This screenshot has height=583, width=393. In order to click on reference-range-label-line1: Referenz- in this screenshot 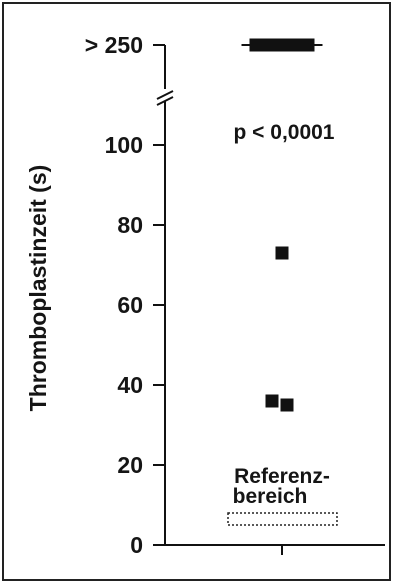, I will do `click(282, 476)`.